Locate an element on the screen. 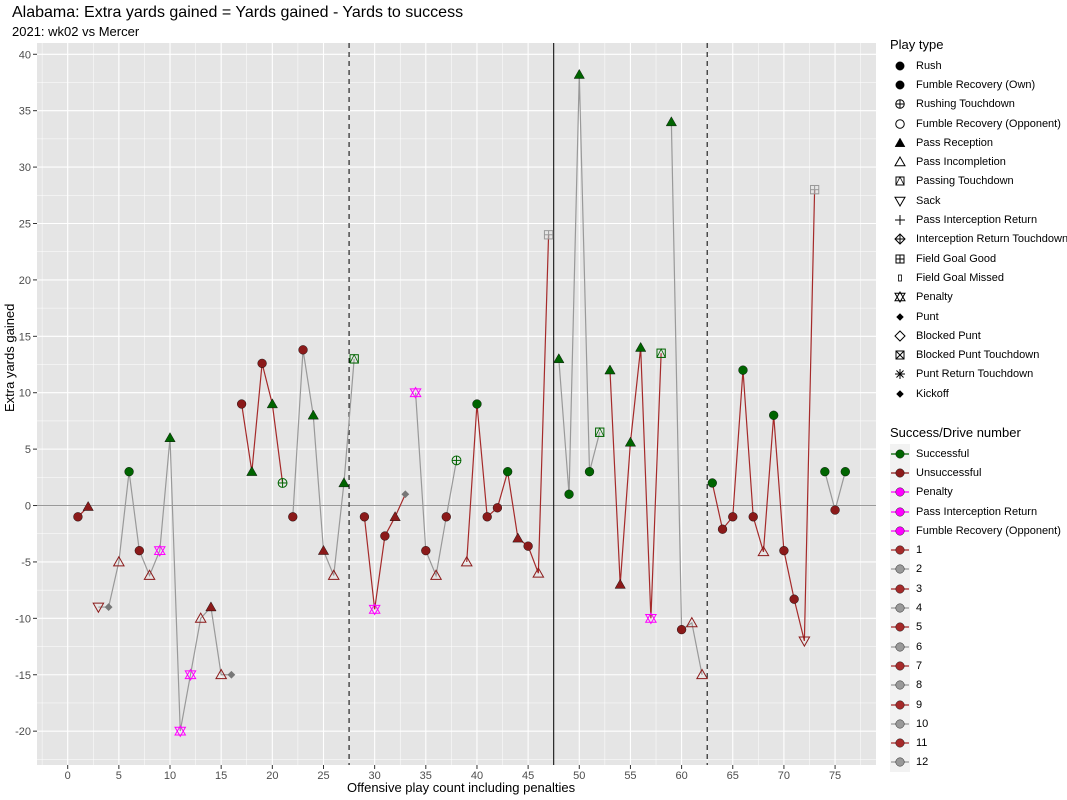  legend-success-label: 10 is located at coordinates (922, 723).